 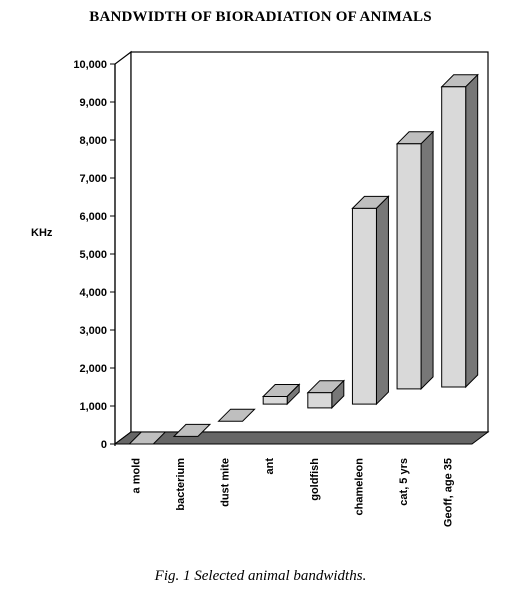 I want to click on y-tick-label: 3,000, so click(x=93, y=331).